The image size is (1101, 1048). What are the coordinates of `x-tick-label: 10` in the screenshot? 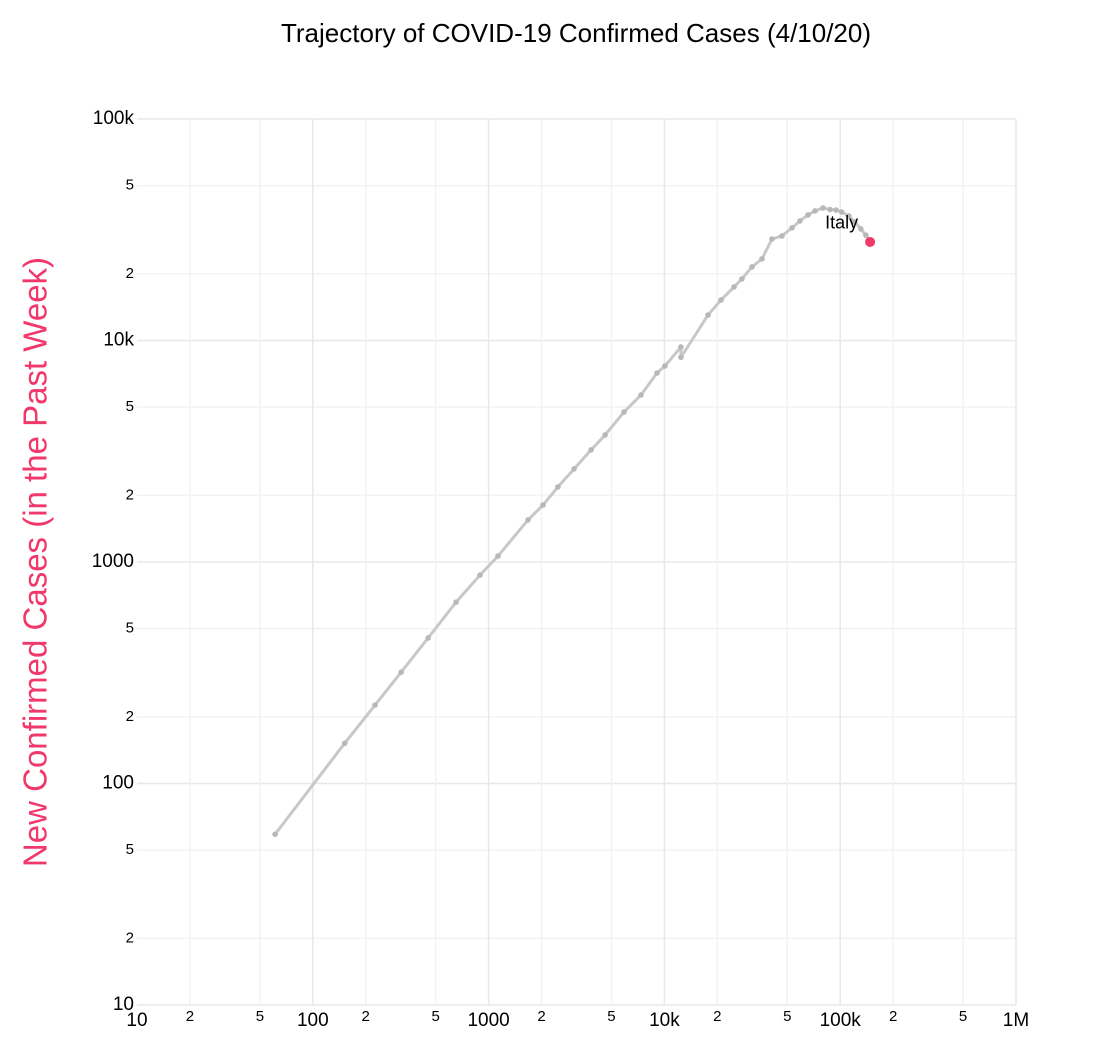 It's located at (136, 1020).